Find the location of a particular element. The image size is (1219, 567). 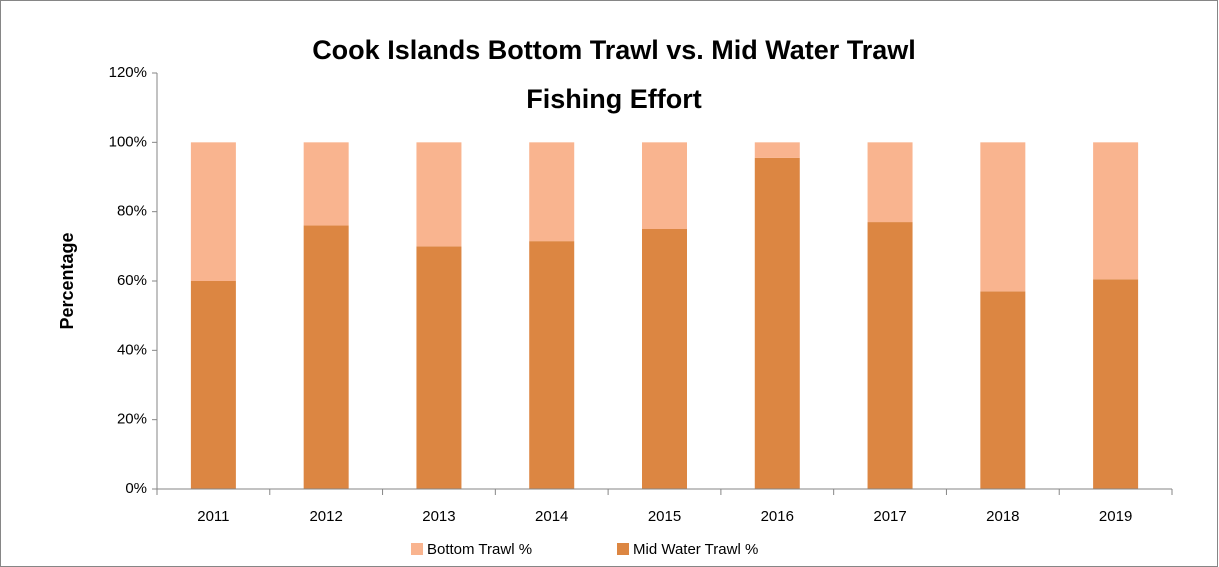

y-tick-label: 100% is located at coordinates (128, 141).